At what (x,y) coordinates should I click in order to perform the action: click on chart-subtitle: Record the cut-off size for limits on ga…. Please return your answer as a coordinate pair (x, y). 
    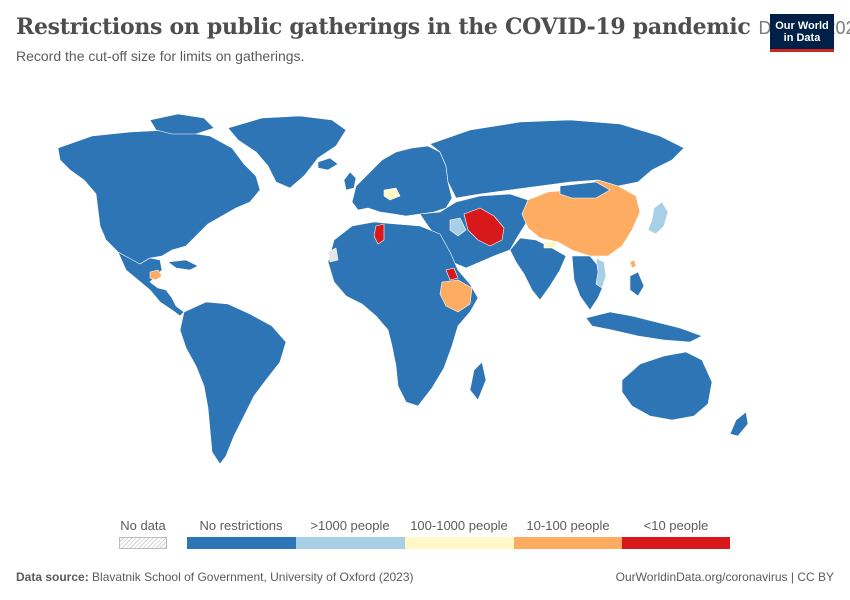
    Looking at the image, I should click on (160, 56).